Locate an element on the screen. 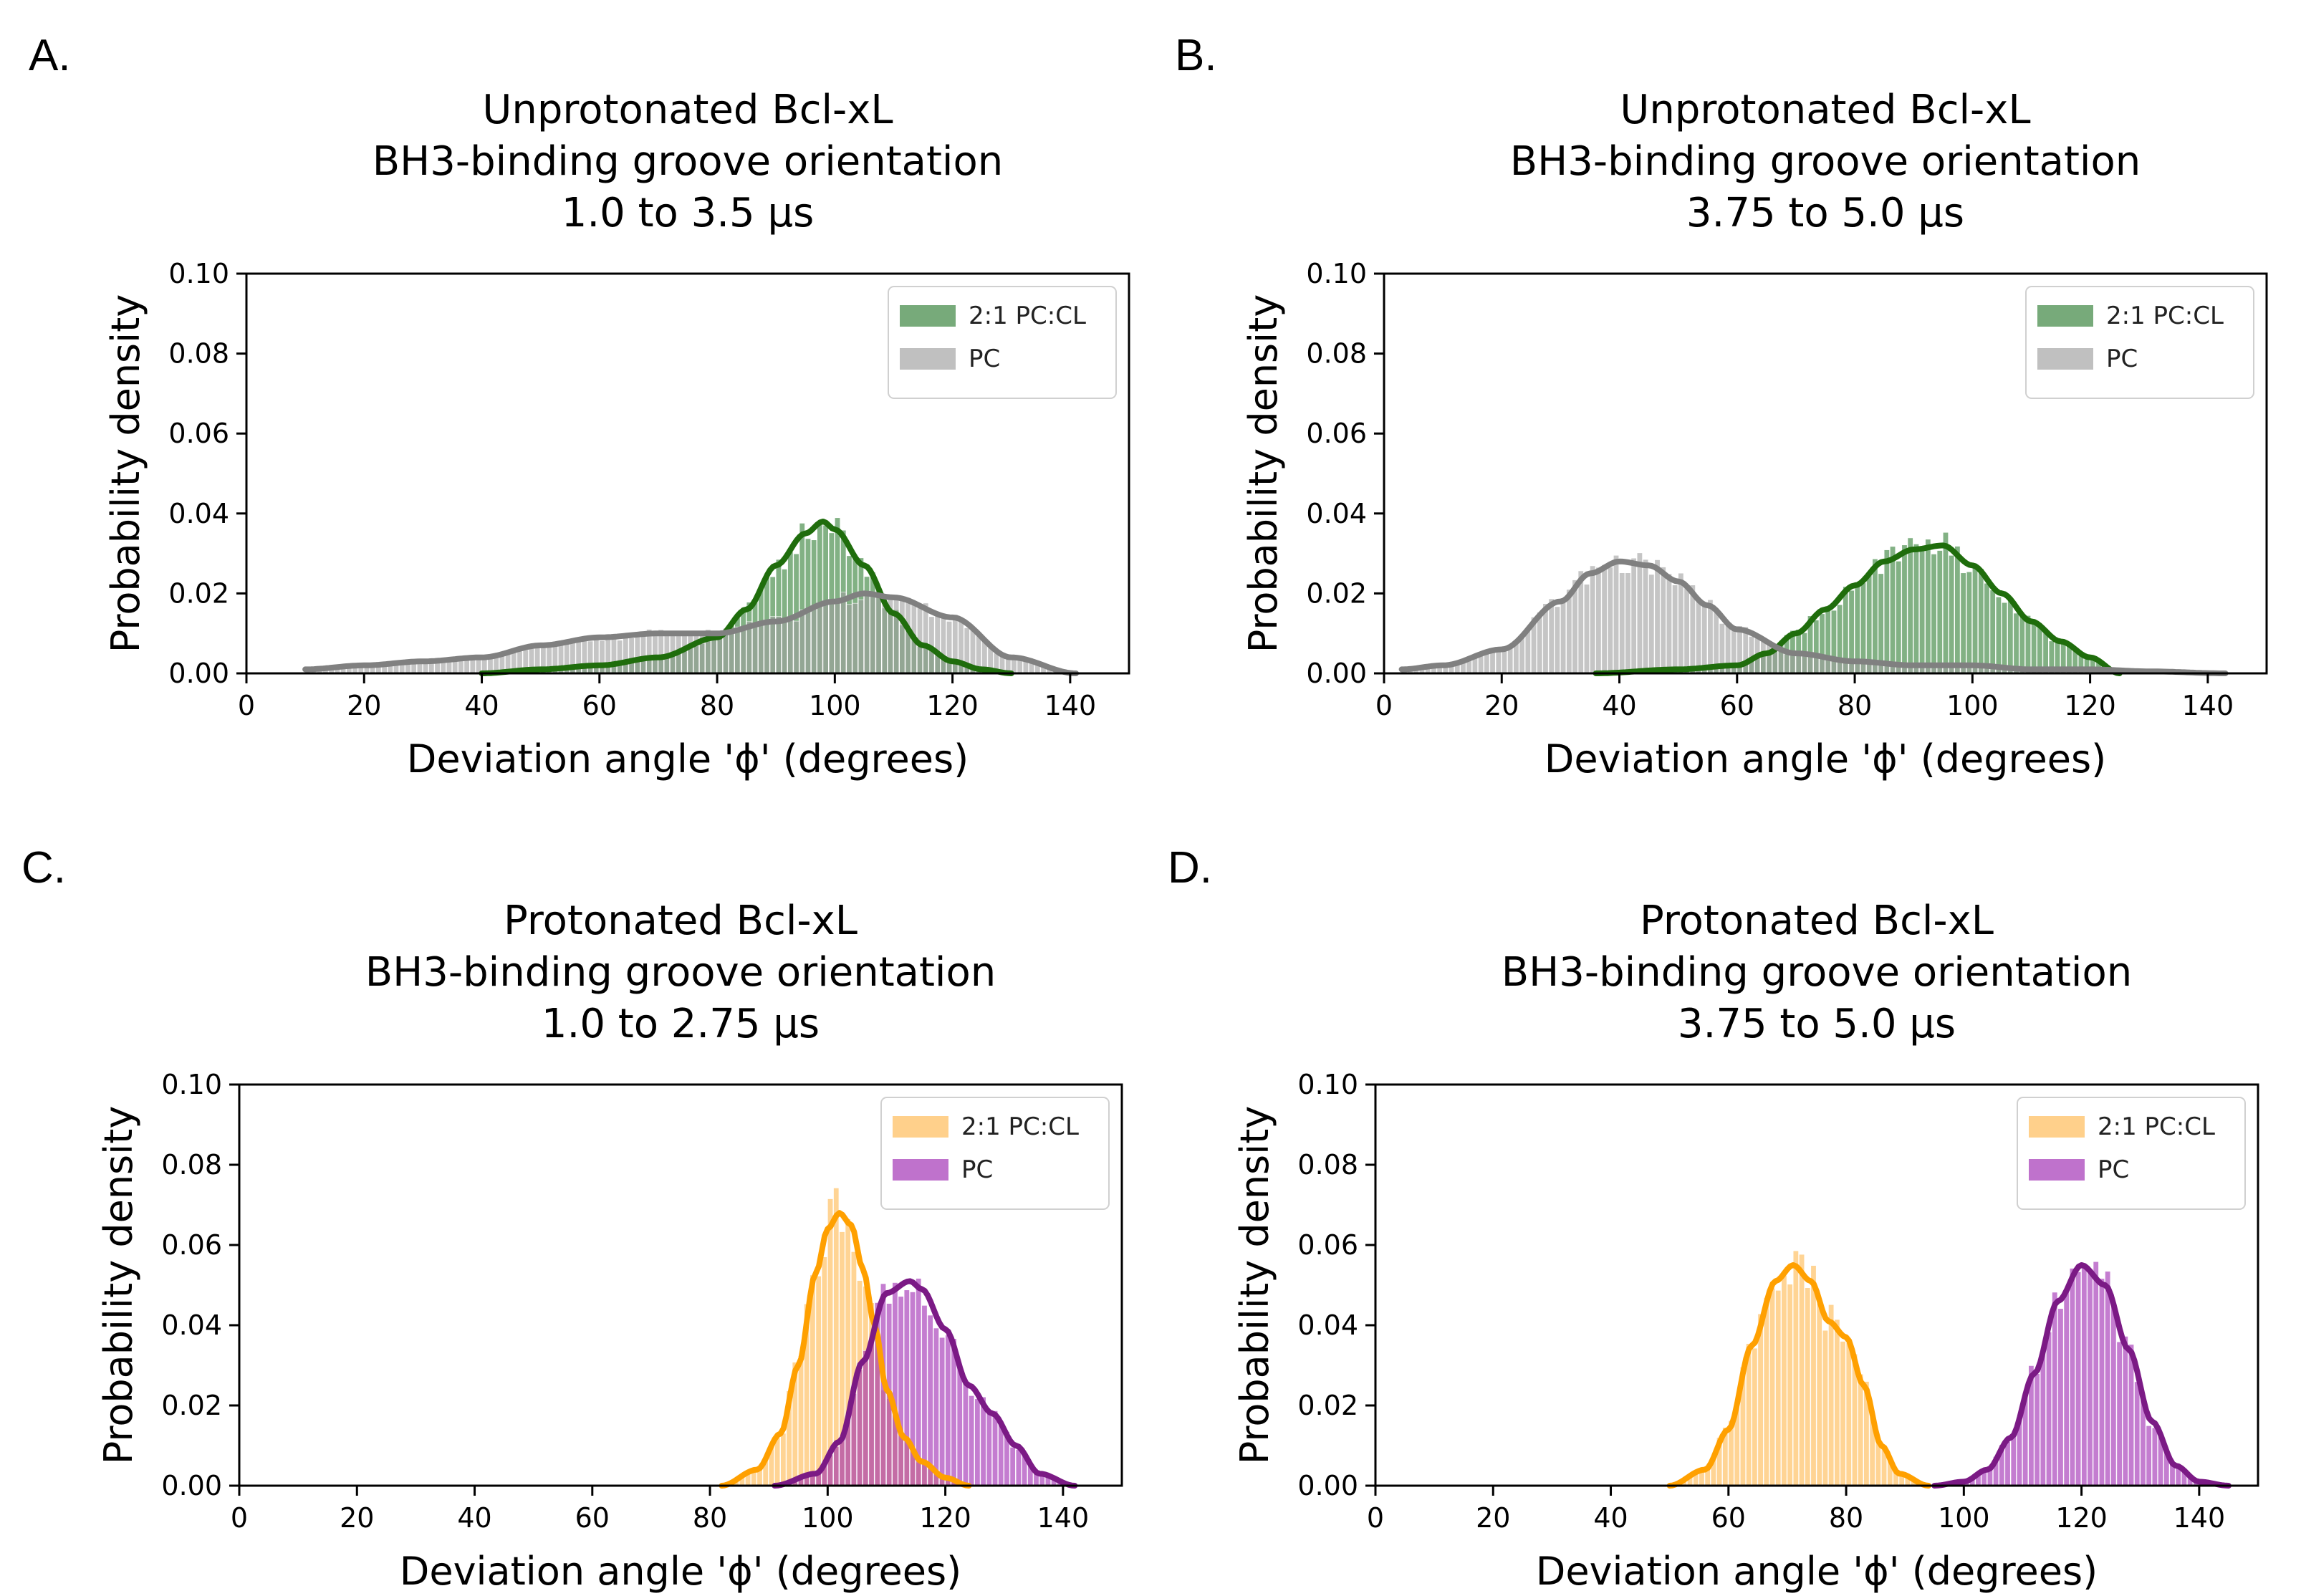 Image resolution: width=2301 pixels, height=1596 pixels. y-axis-label: Probability density is located at coordinates (1254, 1285).